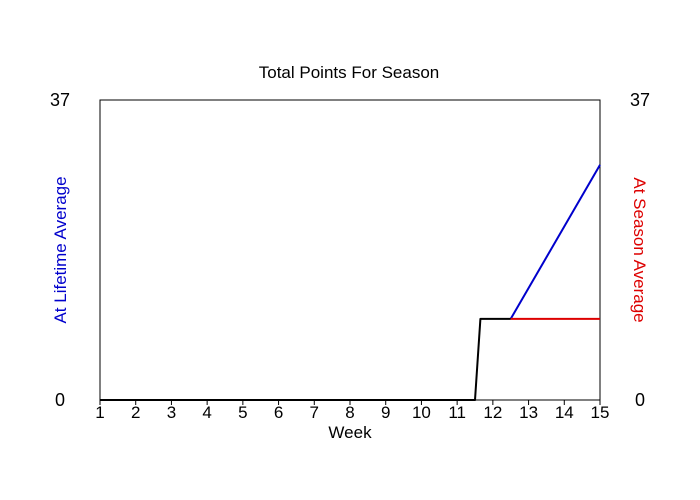 This screenshot has width=700, height=500. What do you see at coordinates (600, 412) in the screenshot?
I see `x-tick-label: 15` at bounding box center [600, 412].